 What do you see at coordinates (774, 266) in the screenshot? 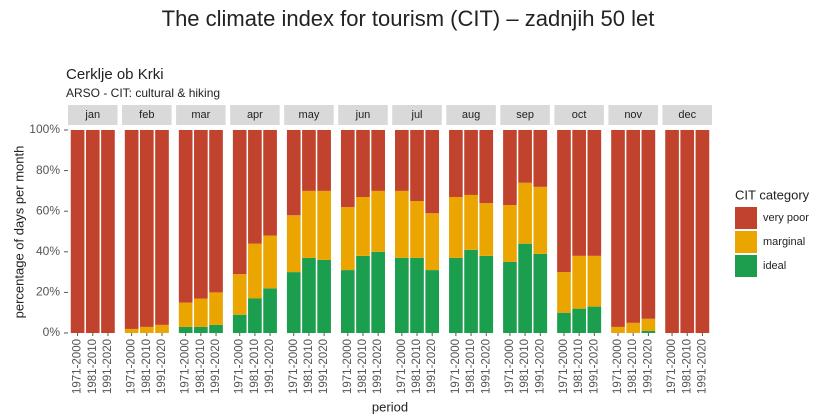
I see `legend-label: ideal` at bounding box center [774, 266].